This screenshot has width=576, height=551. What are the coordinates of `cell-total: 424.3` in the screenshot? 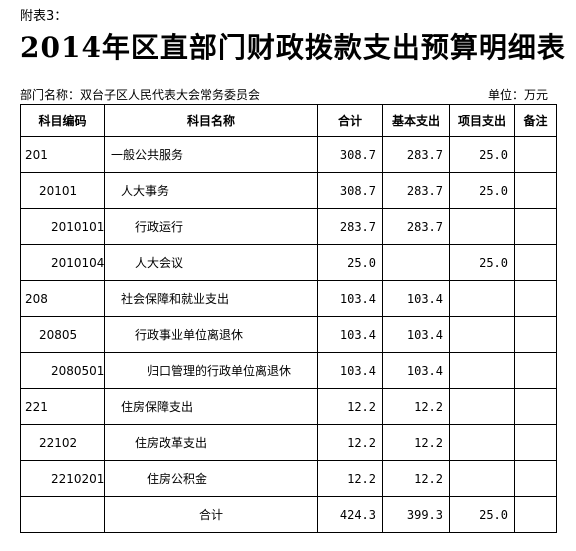 It's located at (350, 514).